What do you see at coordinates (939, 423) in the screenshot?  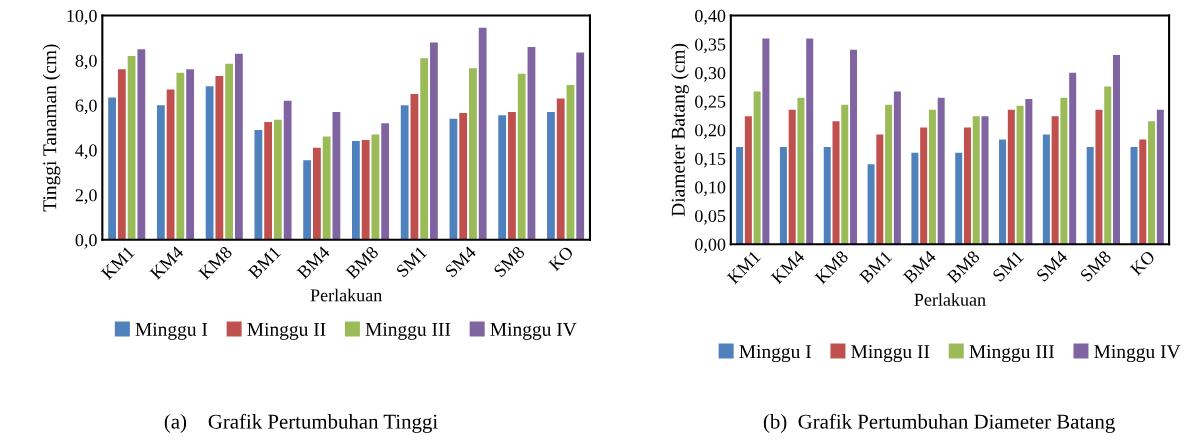 I see `text: (b) Grafik Pertumbuhan Diameter Batang` at bounding box center [939, 423].